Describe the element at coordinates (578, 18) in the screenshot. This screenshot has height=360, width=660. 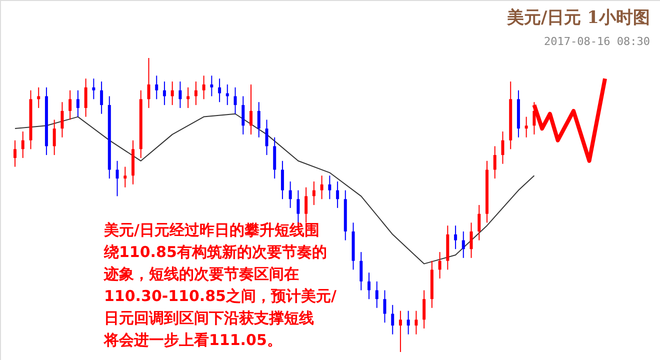
I see `chart-title: 美元/日元 1小时图` at that location.